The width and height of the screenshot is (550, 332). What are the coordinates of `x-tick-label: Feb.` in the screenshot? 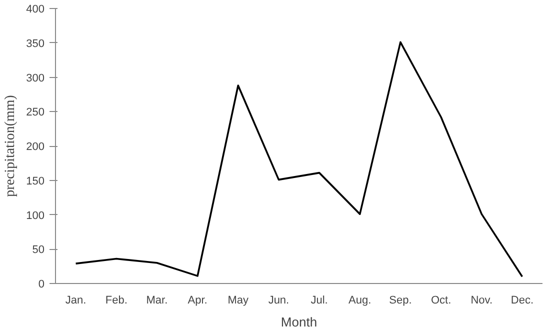 It's located at (116, 300).